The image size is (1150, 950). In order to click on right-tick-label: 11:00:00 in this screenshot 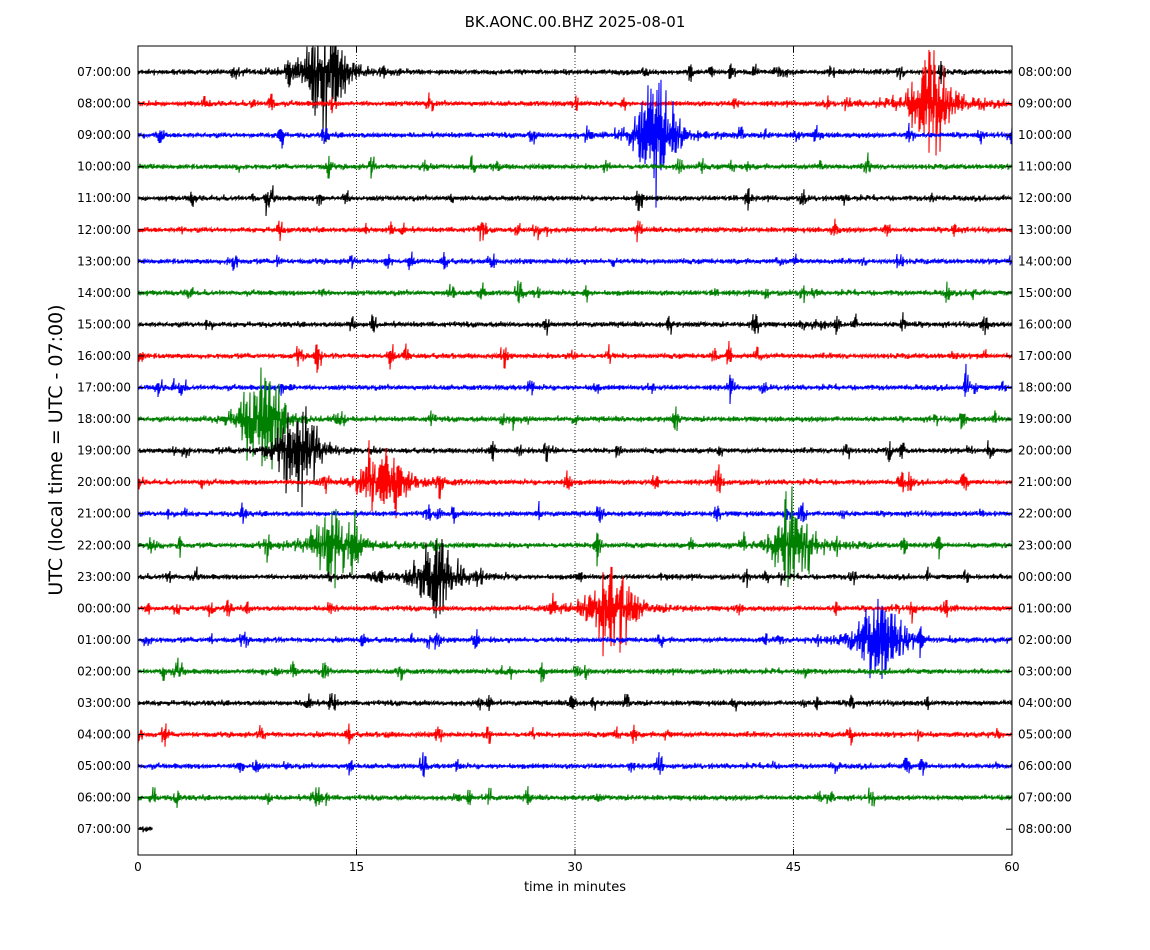, I will do `click(1045, 167)`.